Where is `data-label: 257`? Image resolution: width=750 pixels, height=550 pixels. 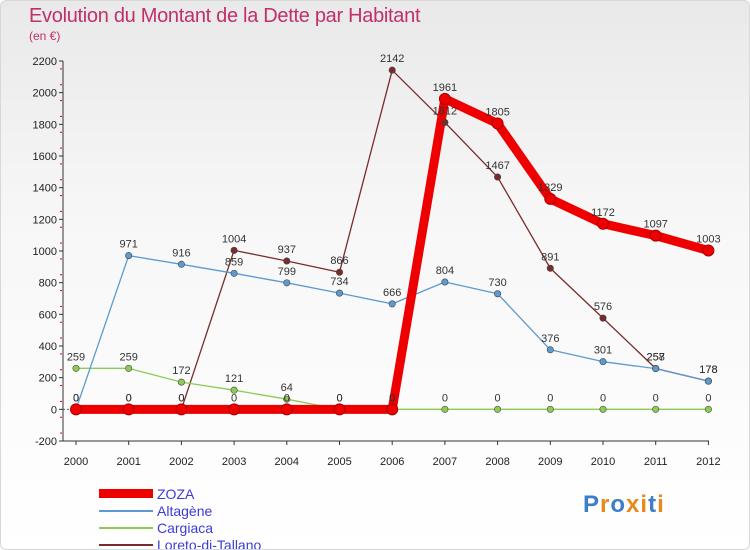
data-label: 257 is located at coordinates (656, 358).